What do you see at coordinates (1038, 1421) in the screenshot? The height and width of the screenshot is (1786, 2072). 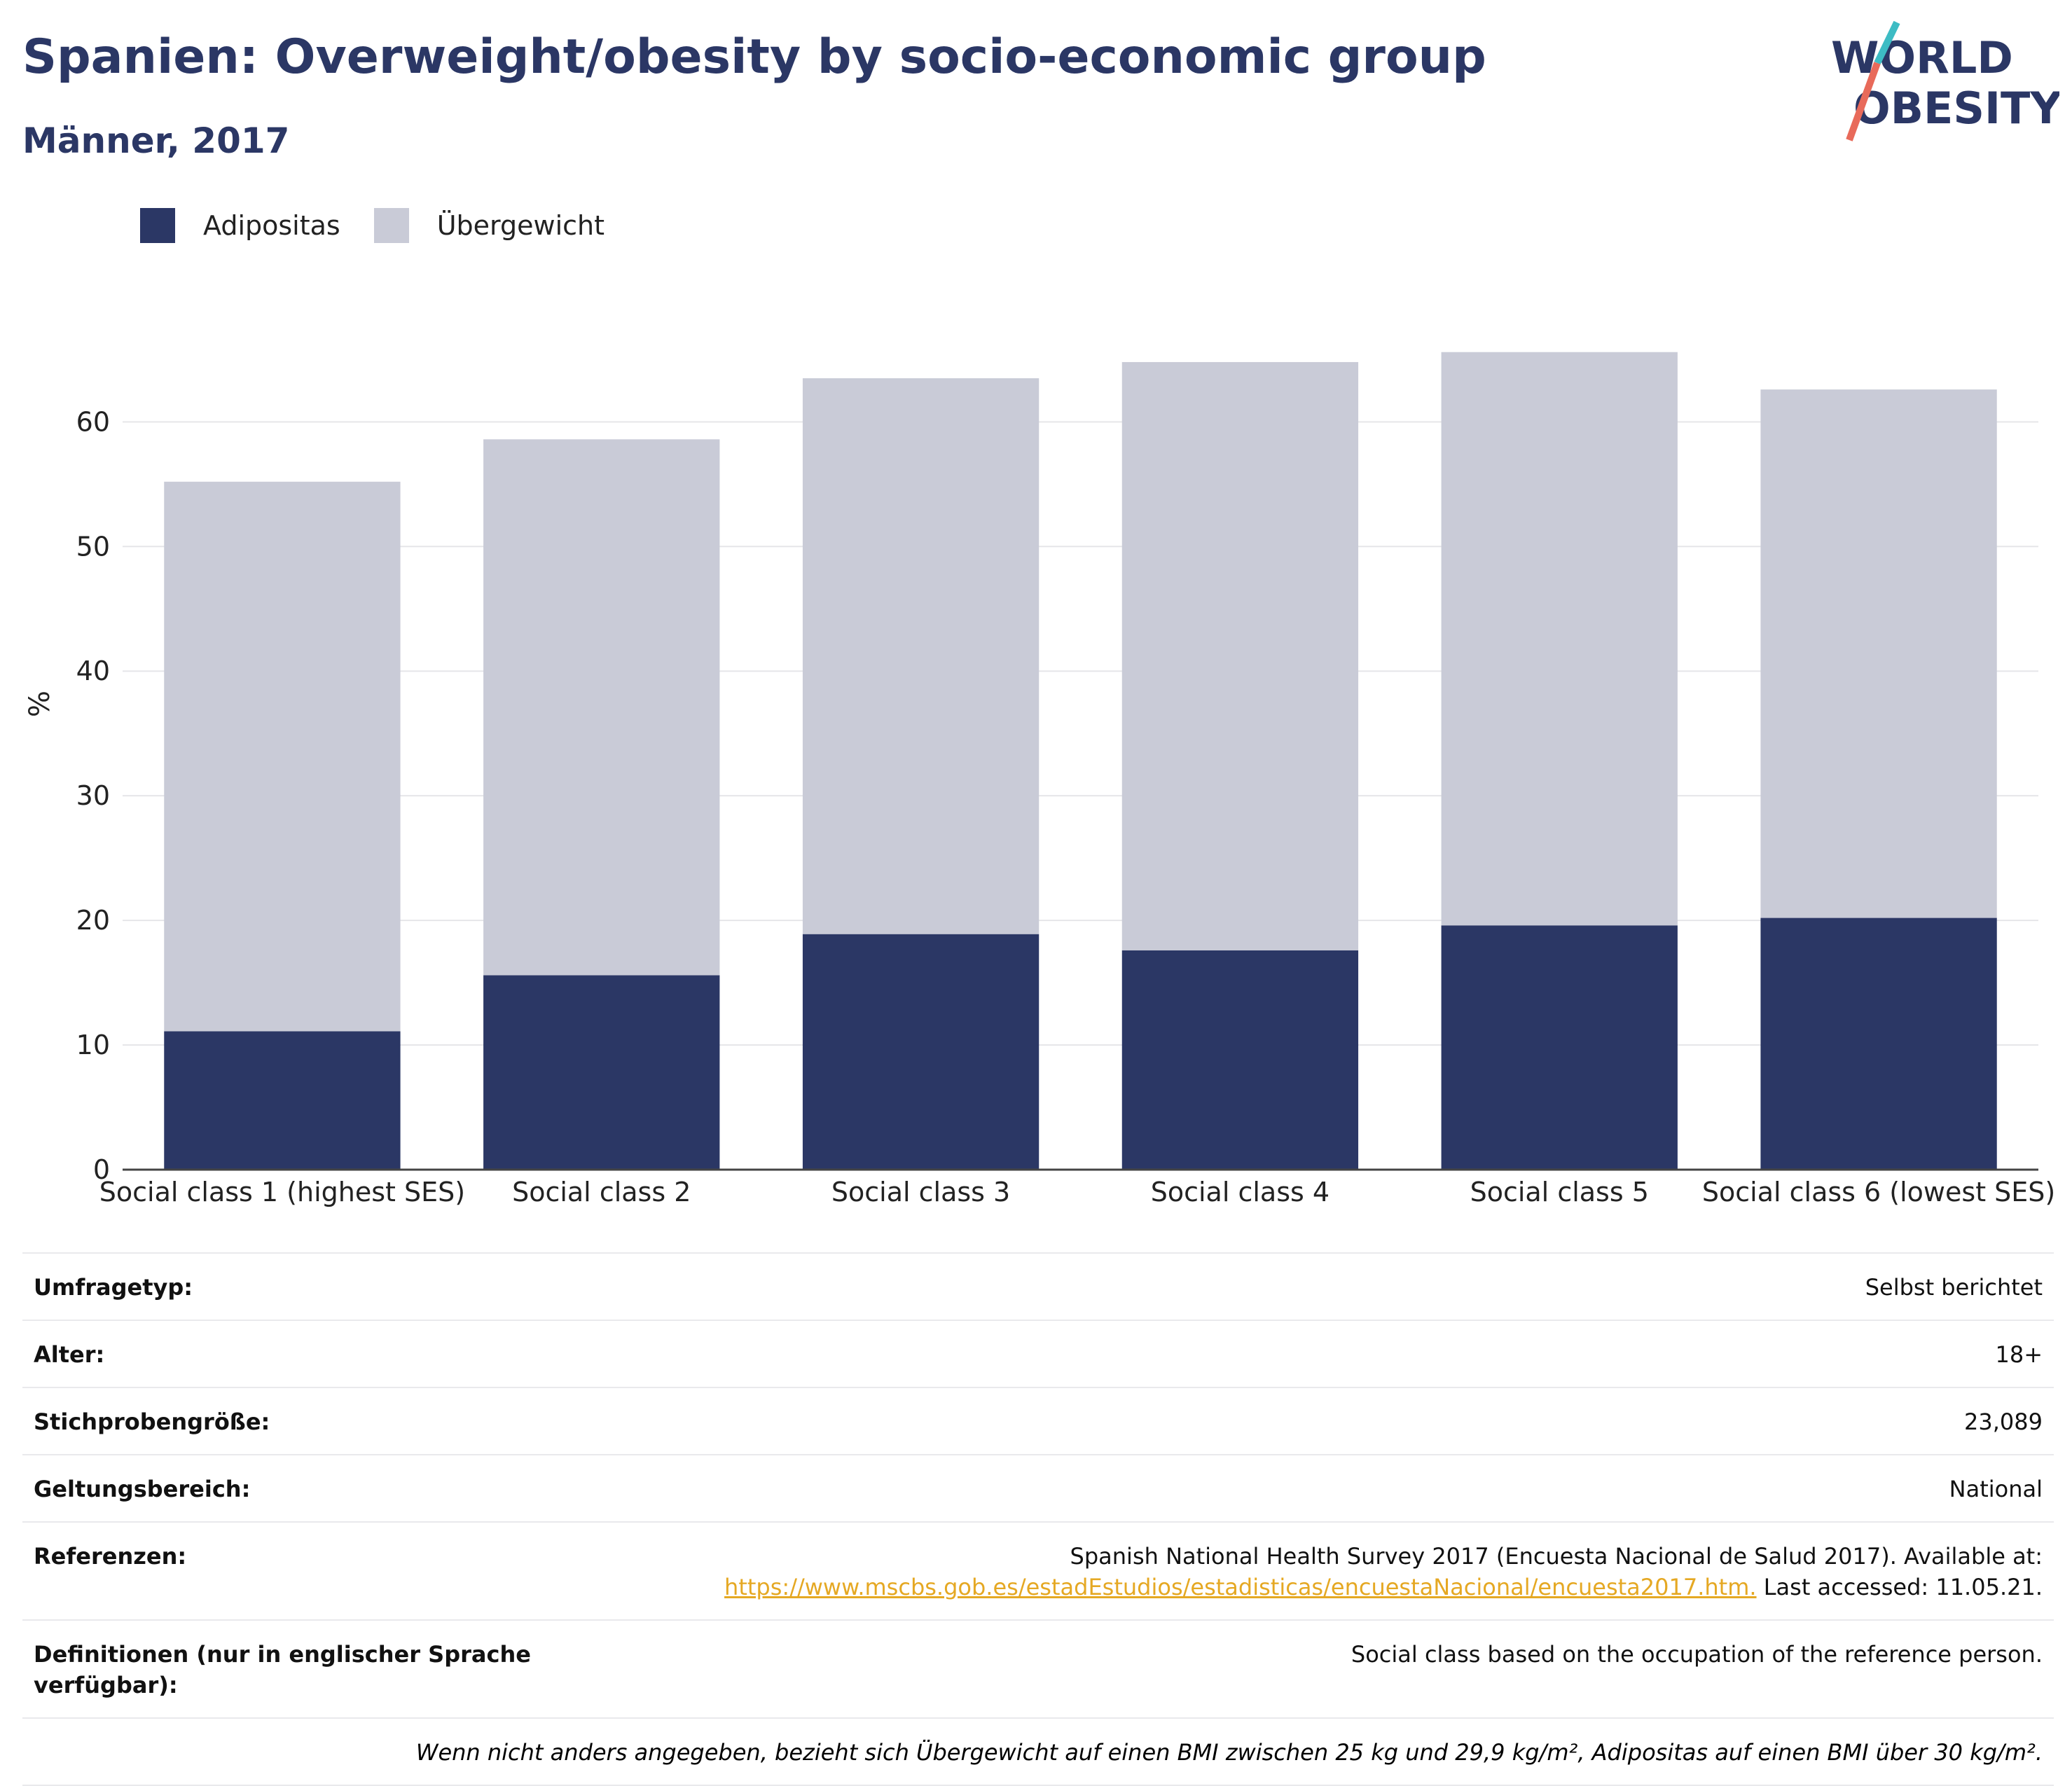 I see `meta-row-sample-size: Stichprobengröße: 23,089` at bounding box center [1038, 1421].